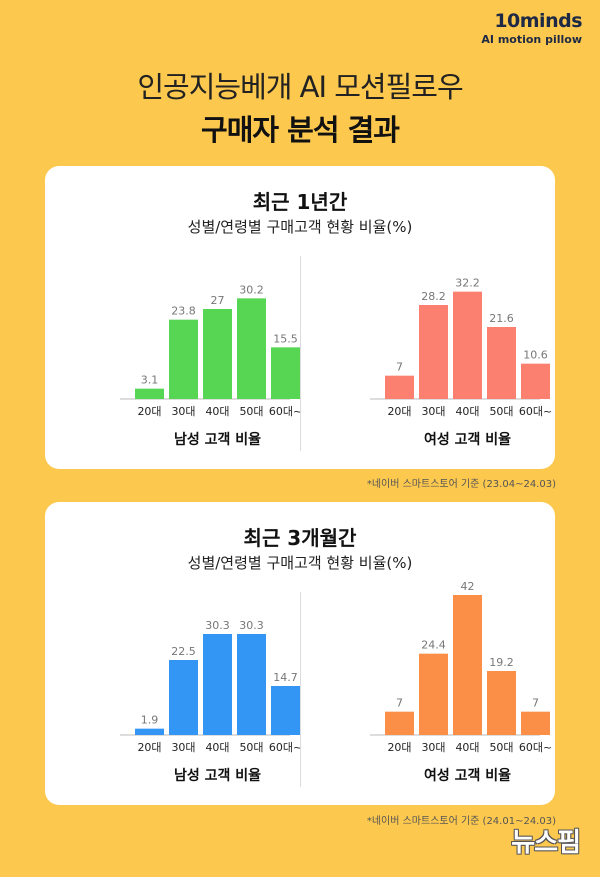  I want to click on news-watermark: 뉴스핌, so click(546, 843).